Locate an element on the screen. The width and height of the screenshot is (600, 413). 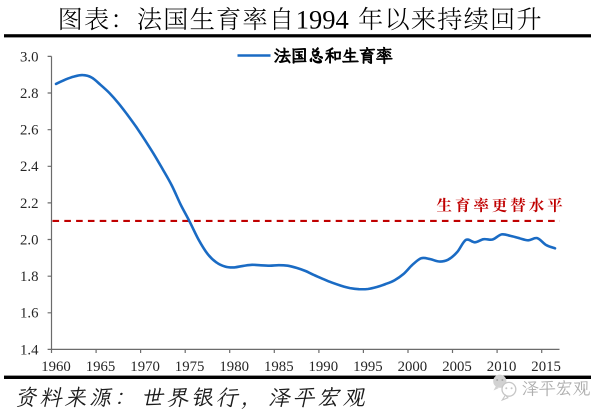
svg-text: 2.6 is located at coordinates (29, 131).